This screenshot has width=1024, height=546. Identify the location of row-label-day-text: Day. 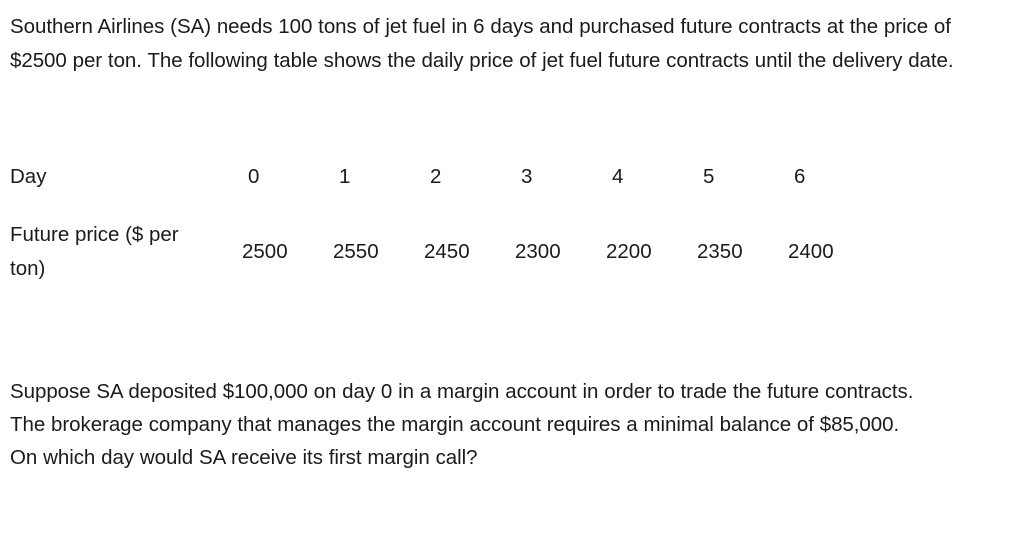
(28, 176).